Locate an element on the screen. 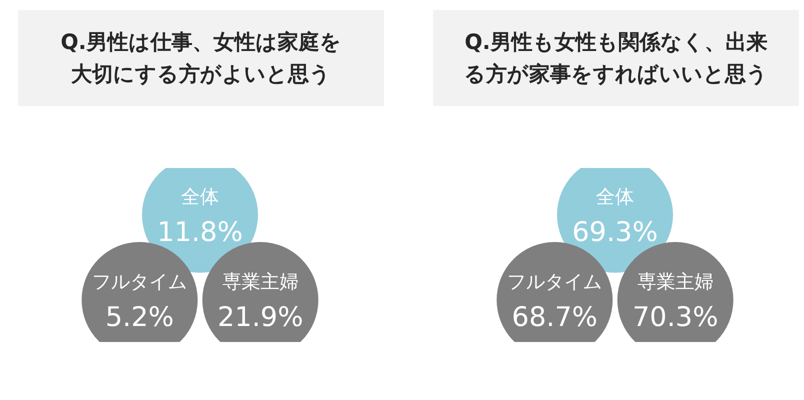  data-label: 69.3% is located at coordinates (615, 232).